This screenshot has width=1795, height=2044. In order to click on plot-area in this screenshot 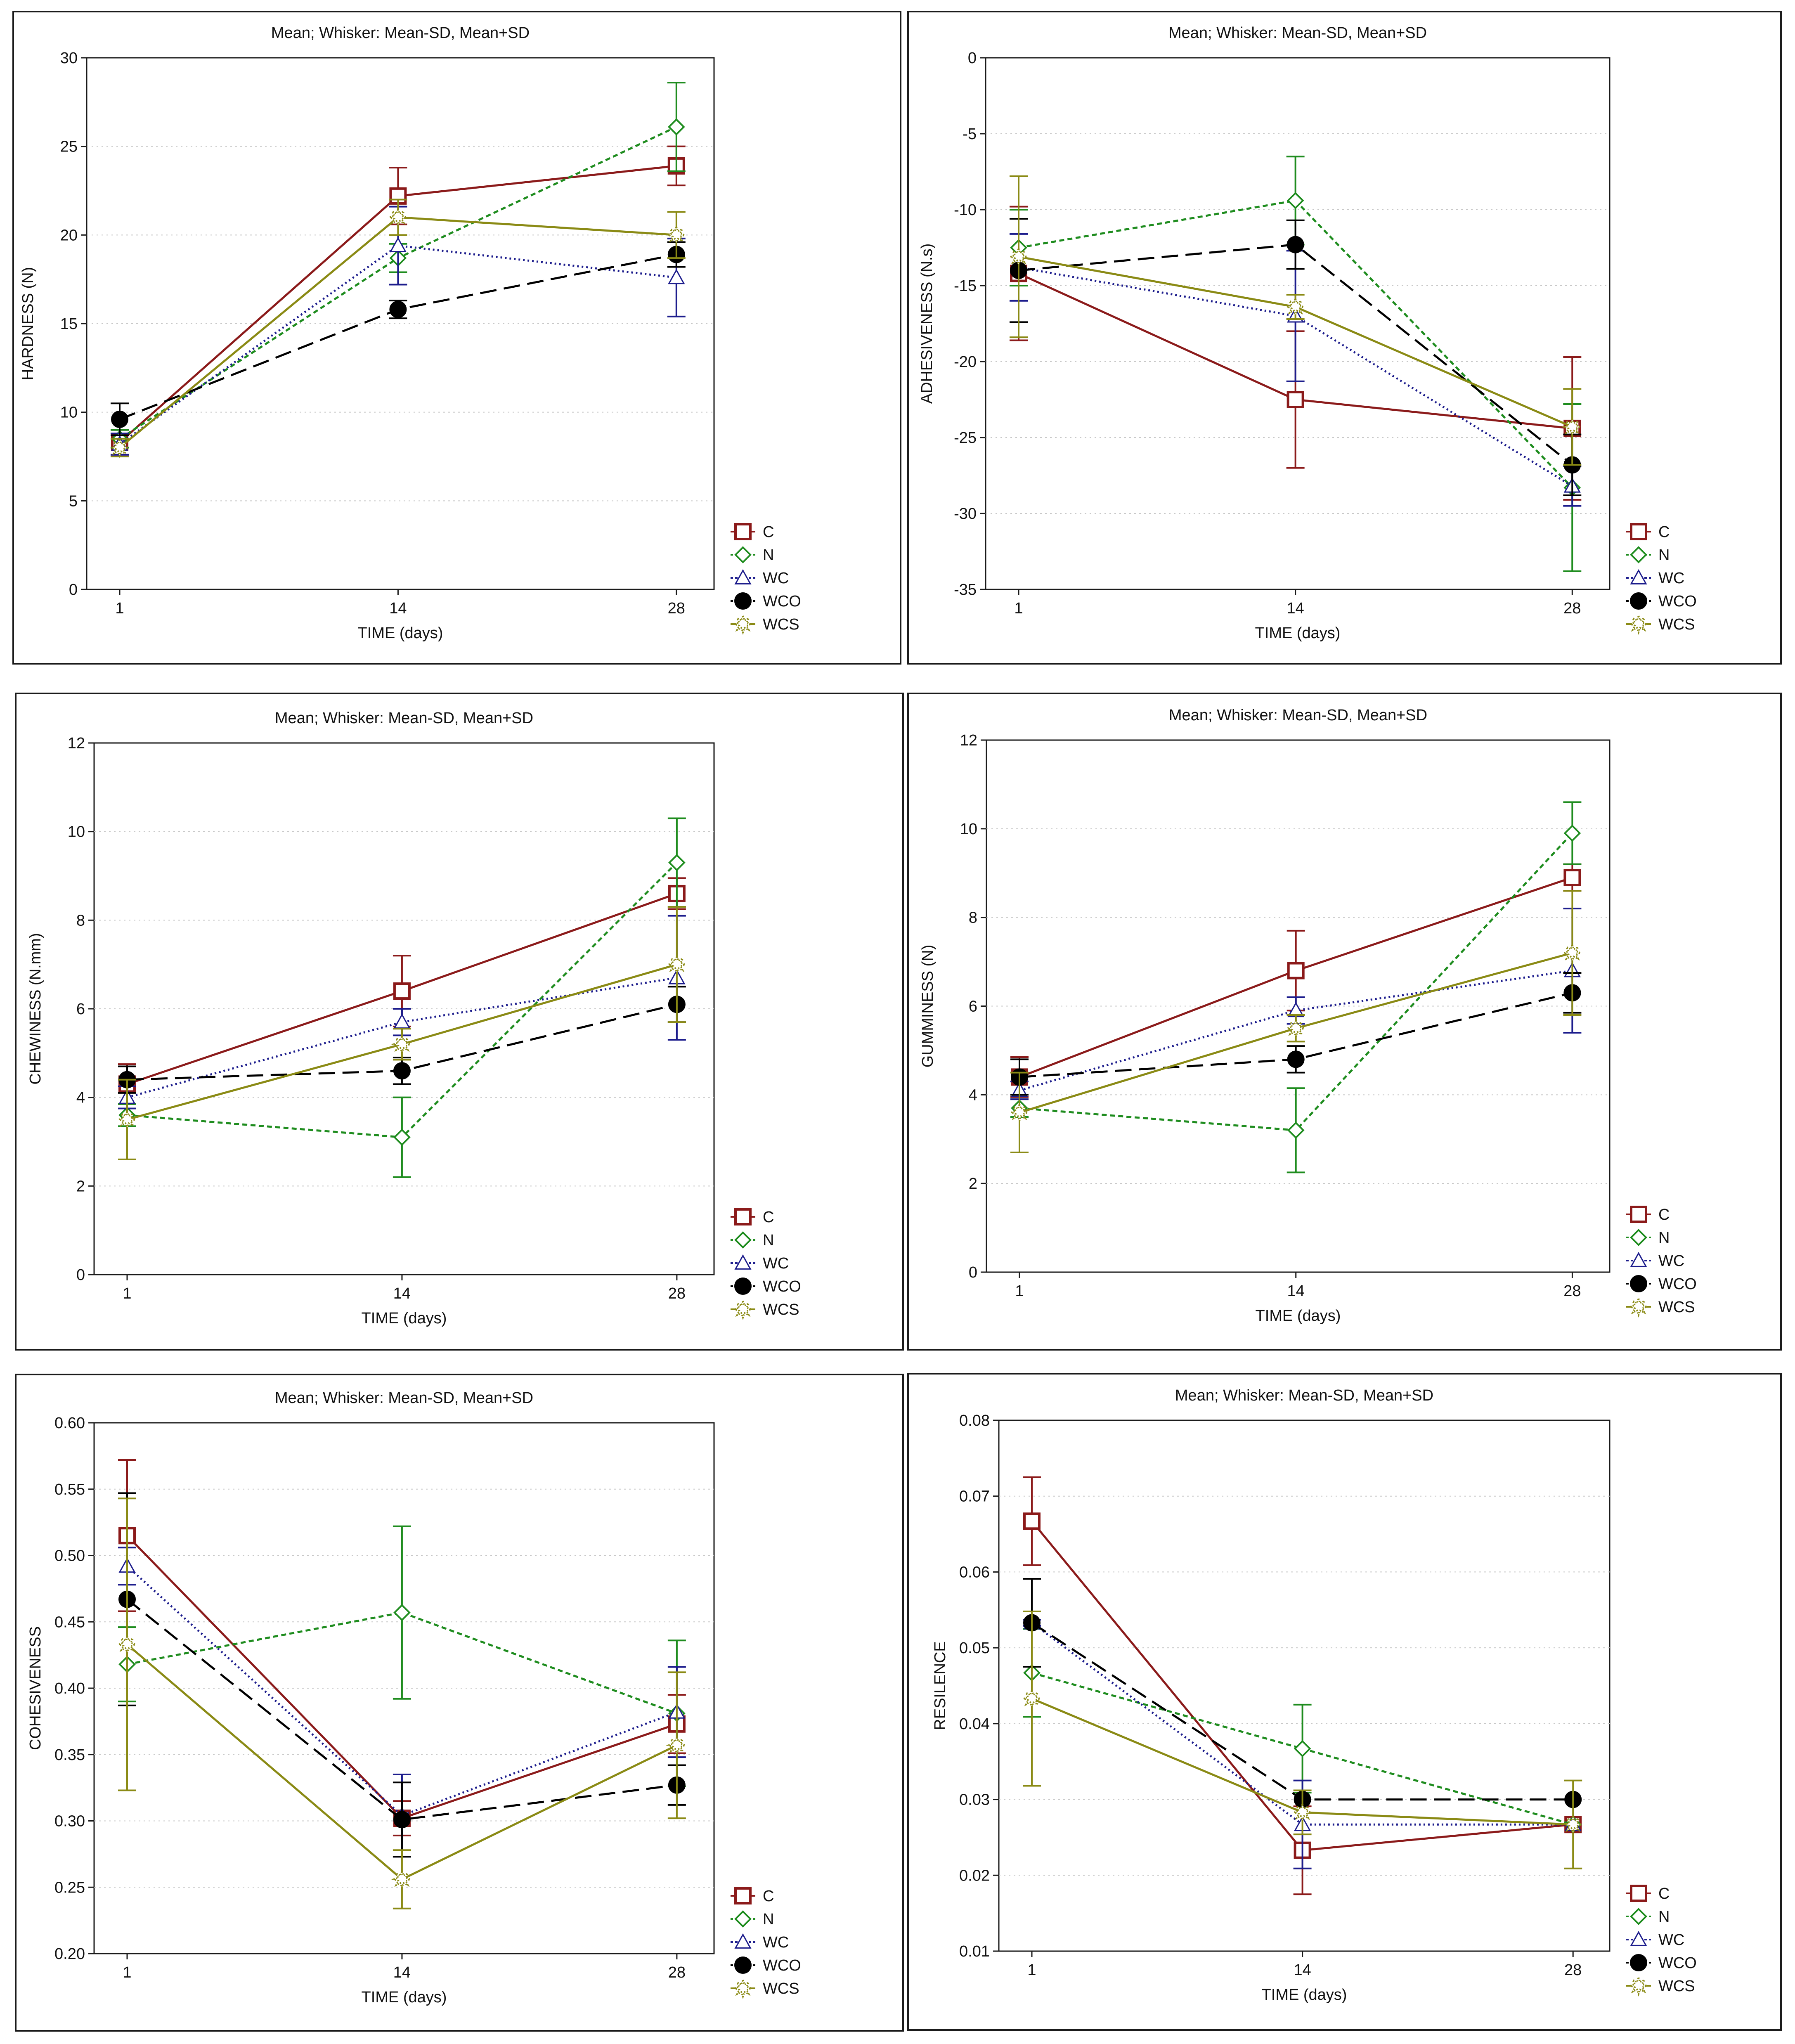, I will do `click(1304, 1685)`.